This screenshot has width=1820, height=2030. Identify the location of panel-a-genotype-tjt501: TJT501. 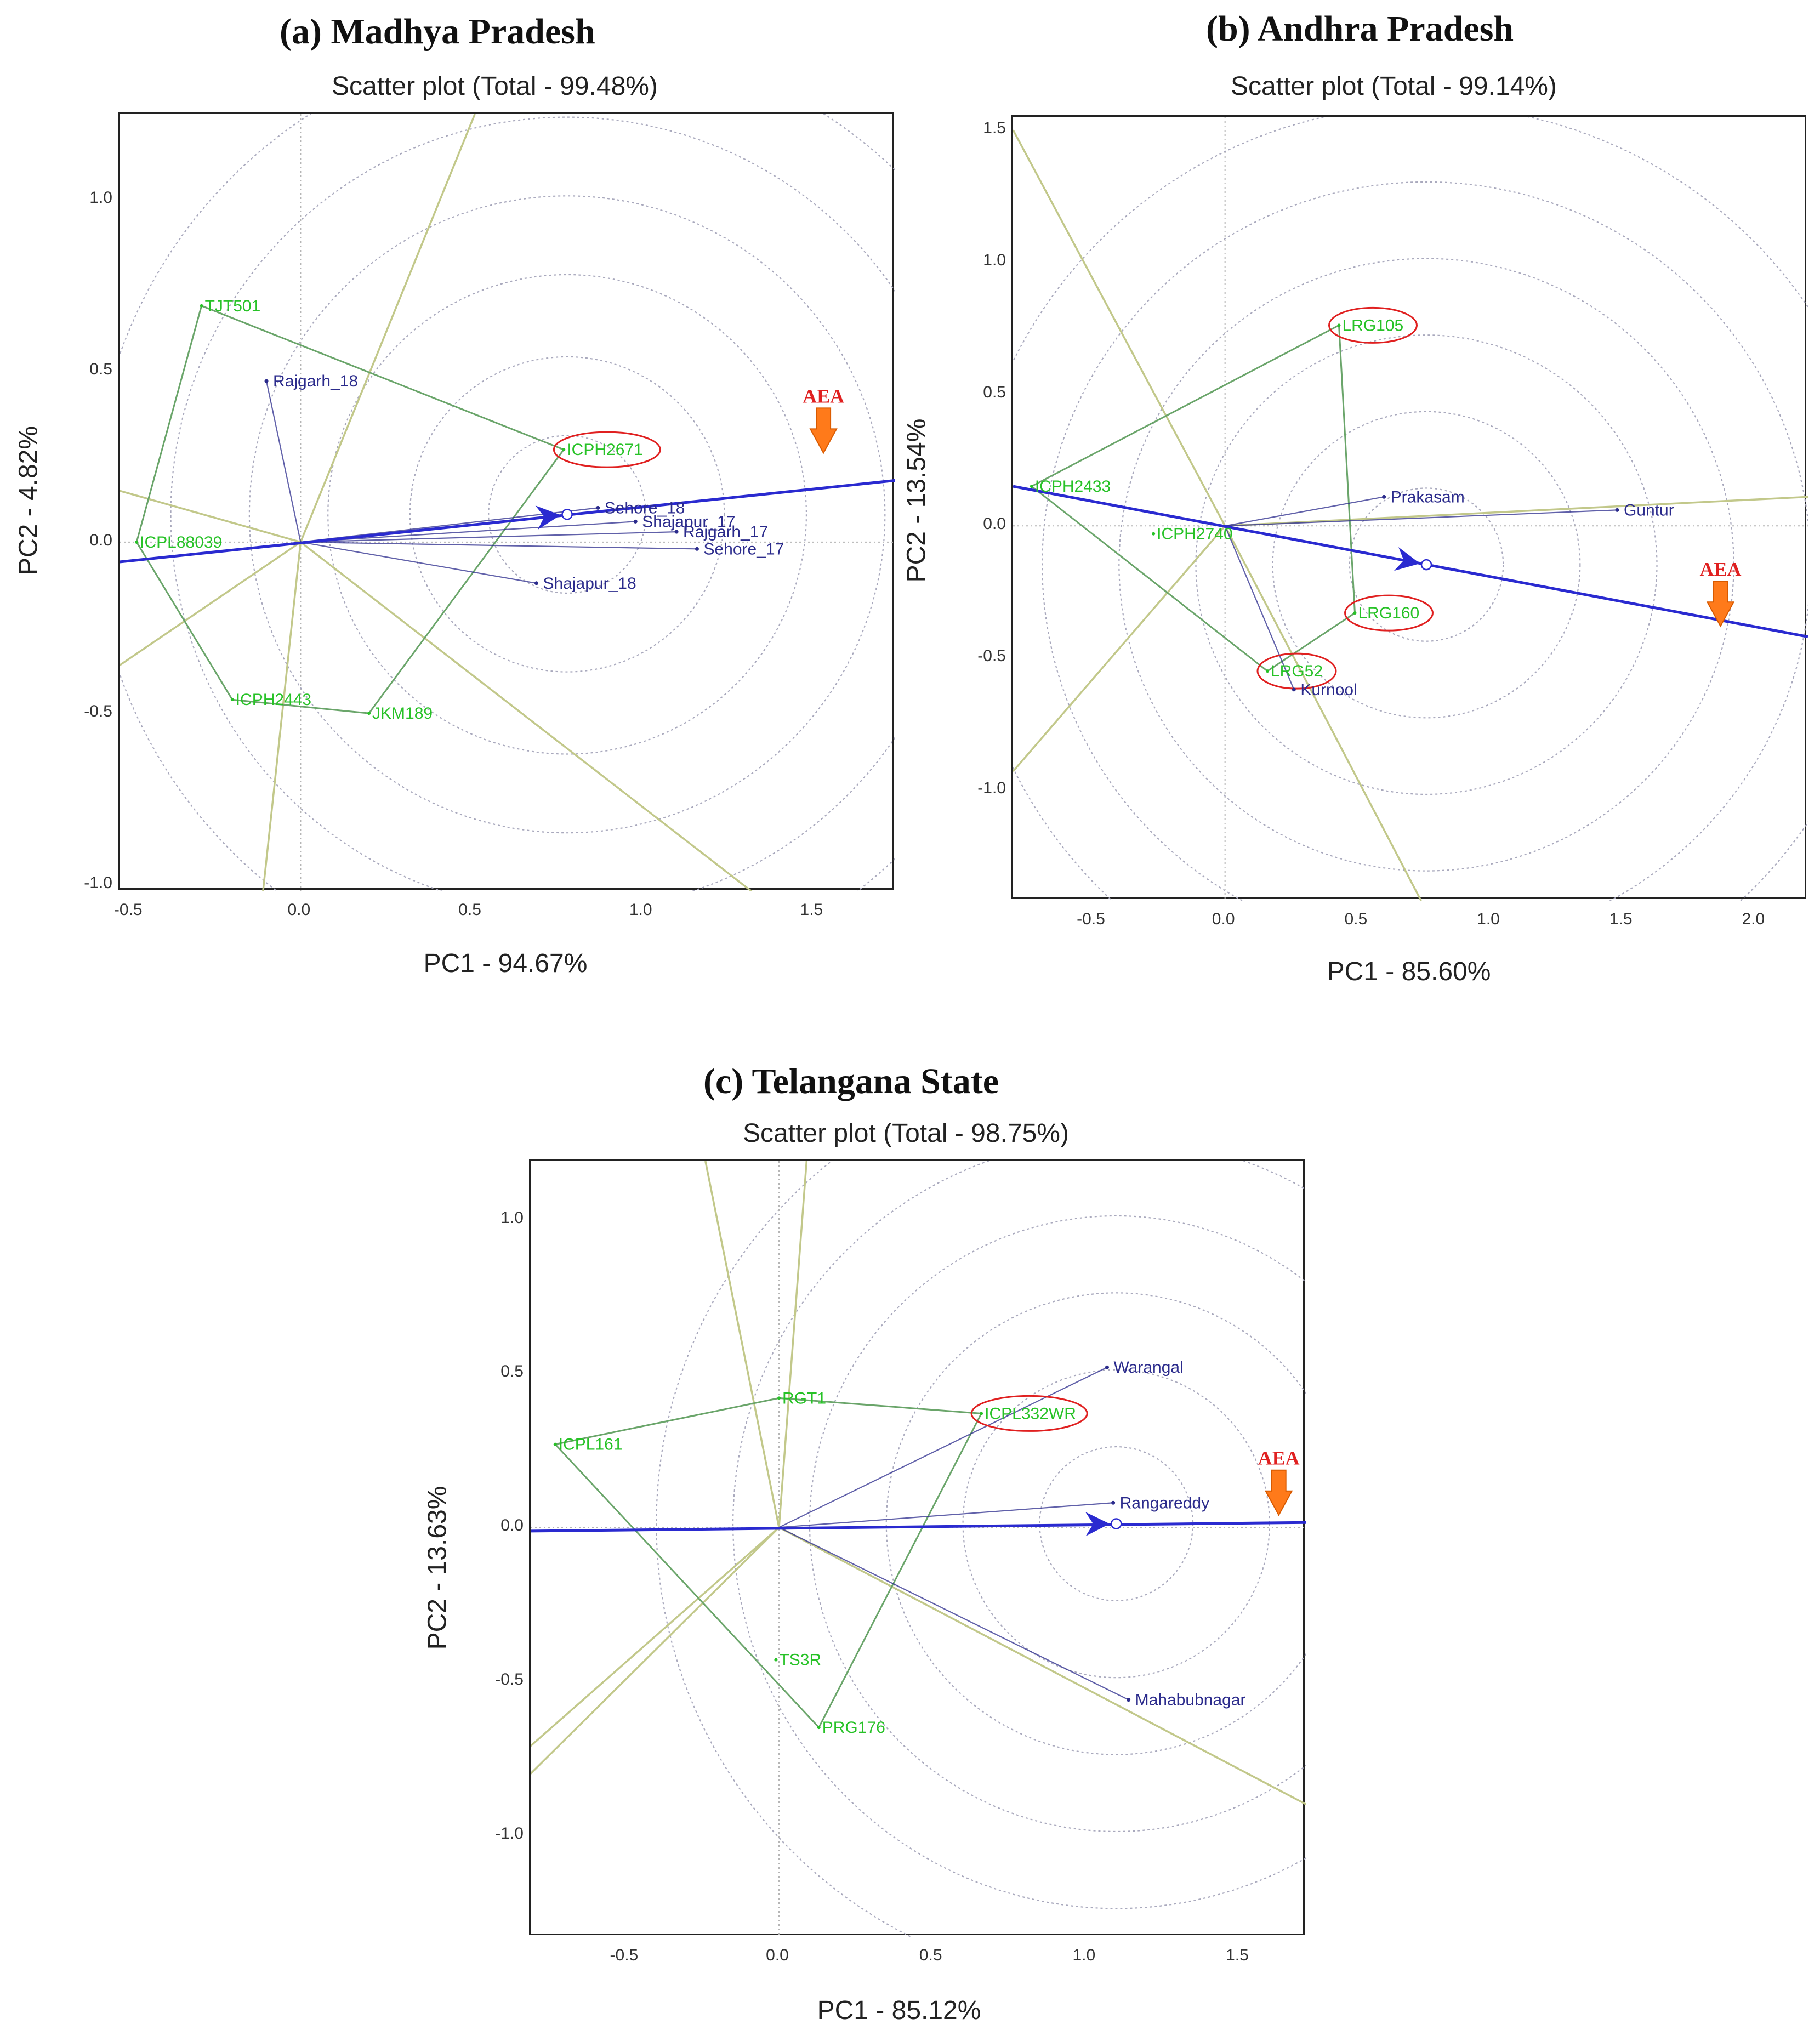
(233, 306).